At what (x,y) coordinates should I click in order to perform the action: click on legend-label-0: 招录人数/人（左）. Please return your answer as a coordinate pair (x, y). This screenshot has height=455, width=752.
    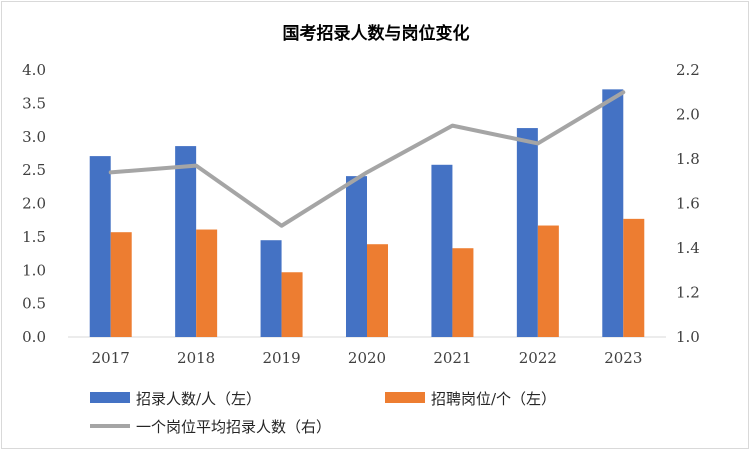
    Looking at the image, I should click on (198, 399).